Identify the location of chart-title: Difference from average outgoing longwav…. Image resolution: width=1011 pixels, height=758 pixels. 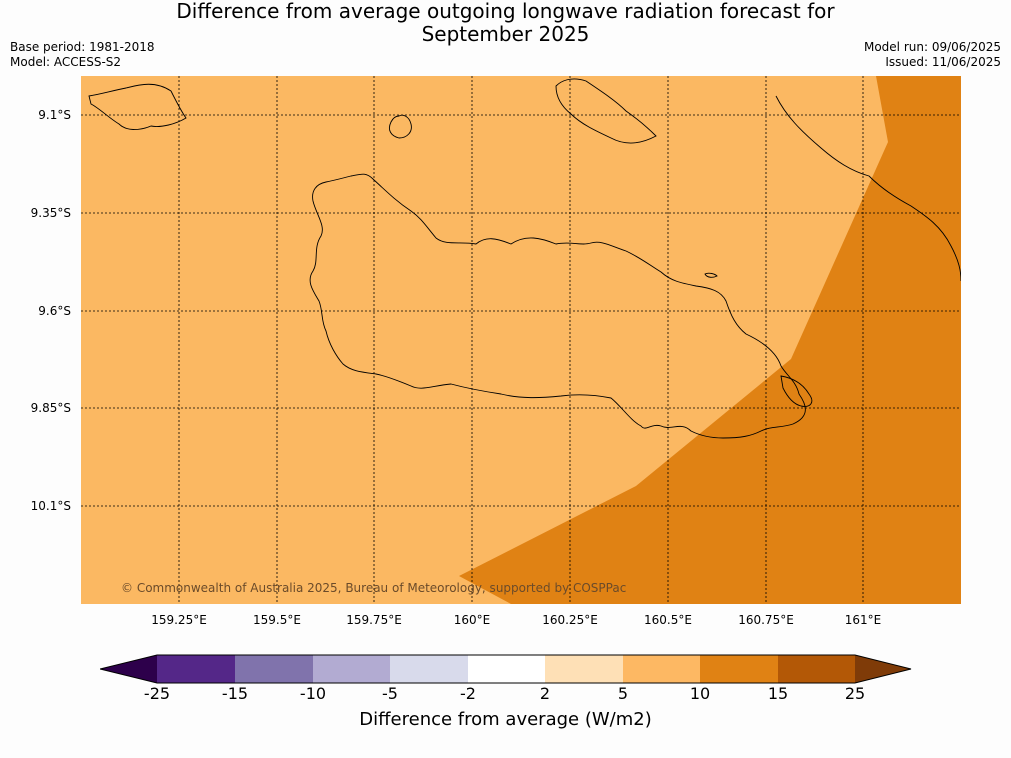
(505, 23).